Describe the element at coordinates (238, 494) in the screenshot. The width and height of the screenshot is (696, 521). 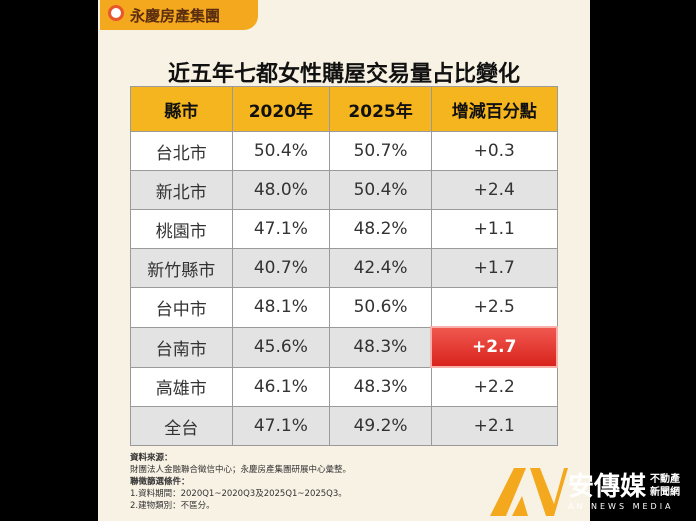
I see `note: 1.資料期間：2020Q1~2020Q3及2025Q1~2025Q3。` at that location.